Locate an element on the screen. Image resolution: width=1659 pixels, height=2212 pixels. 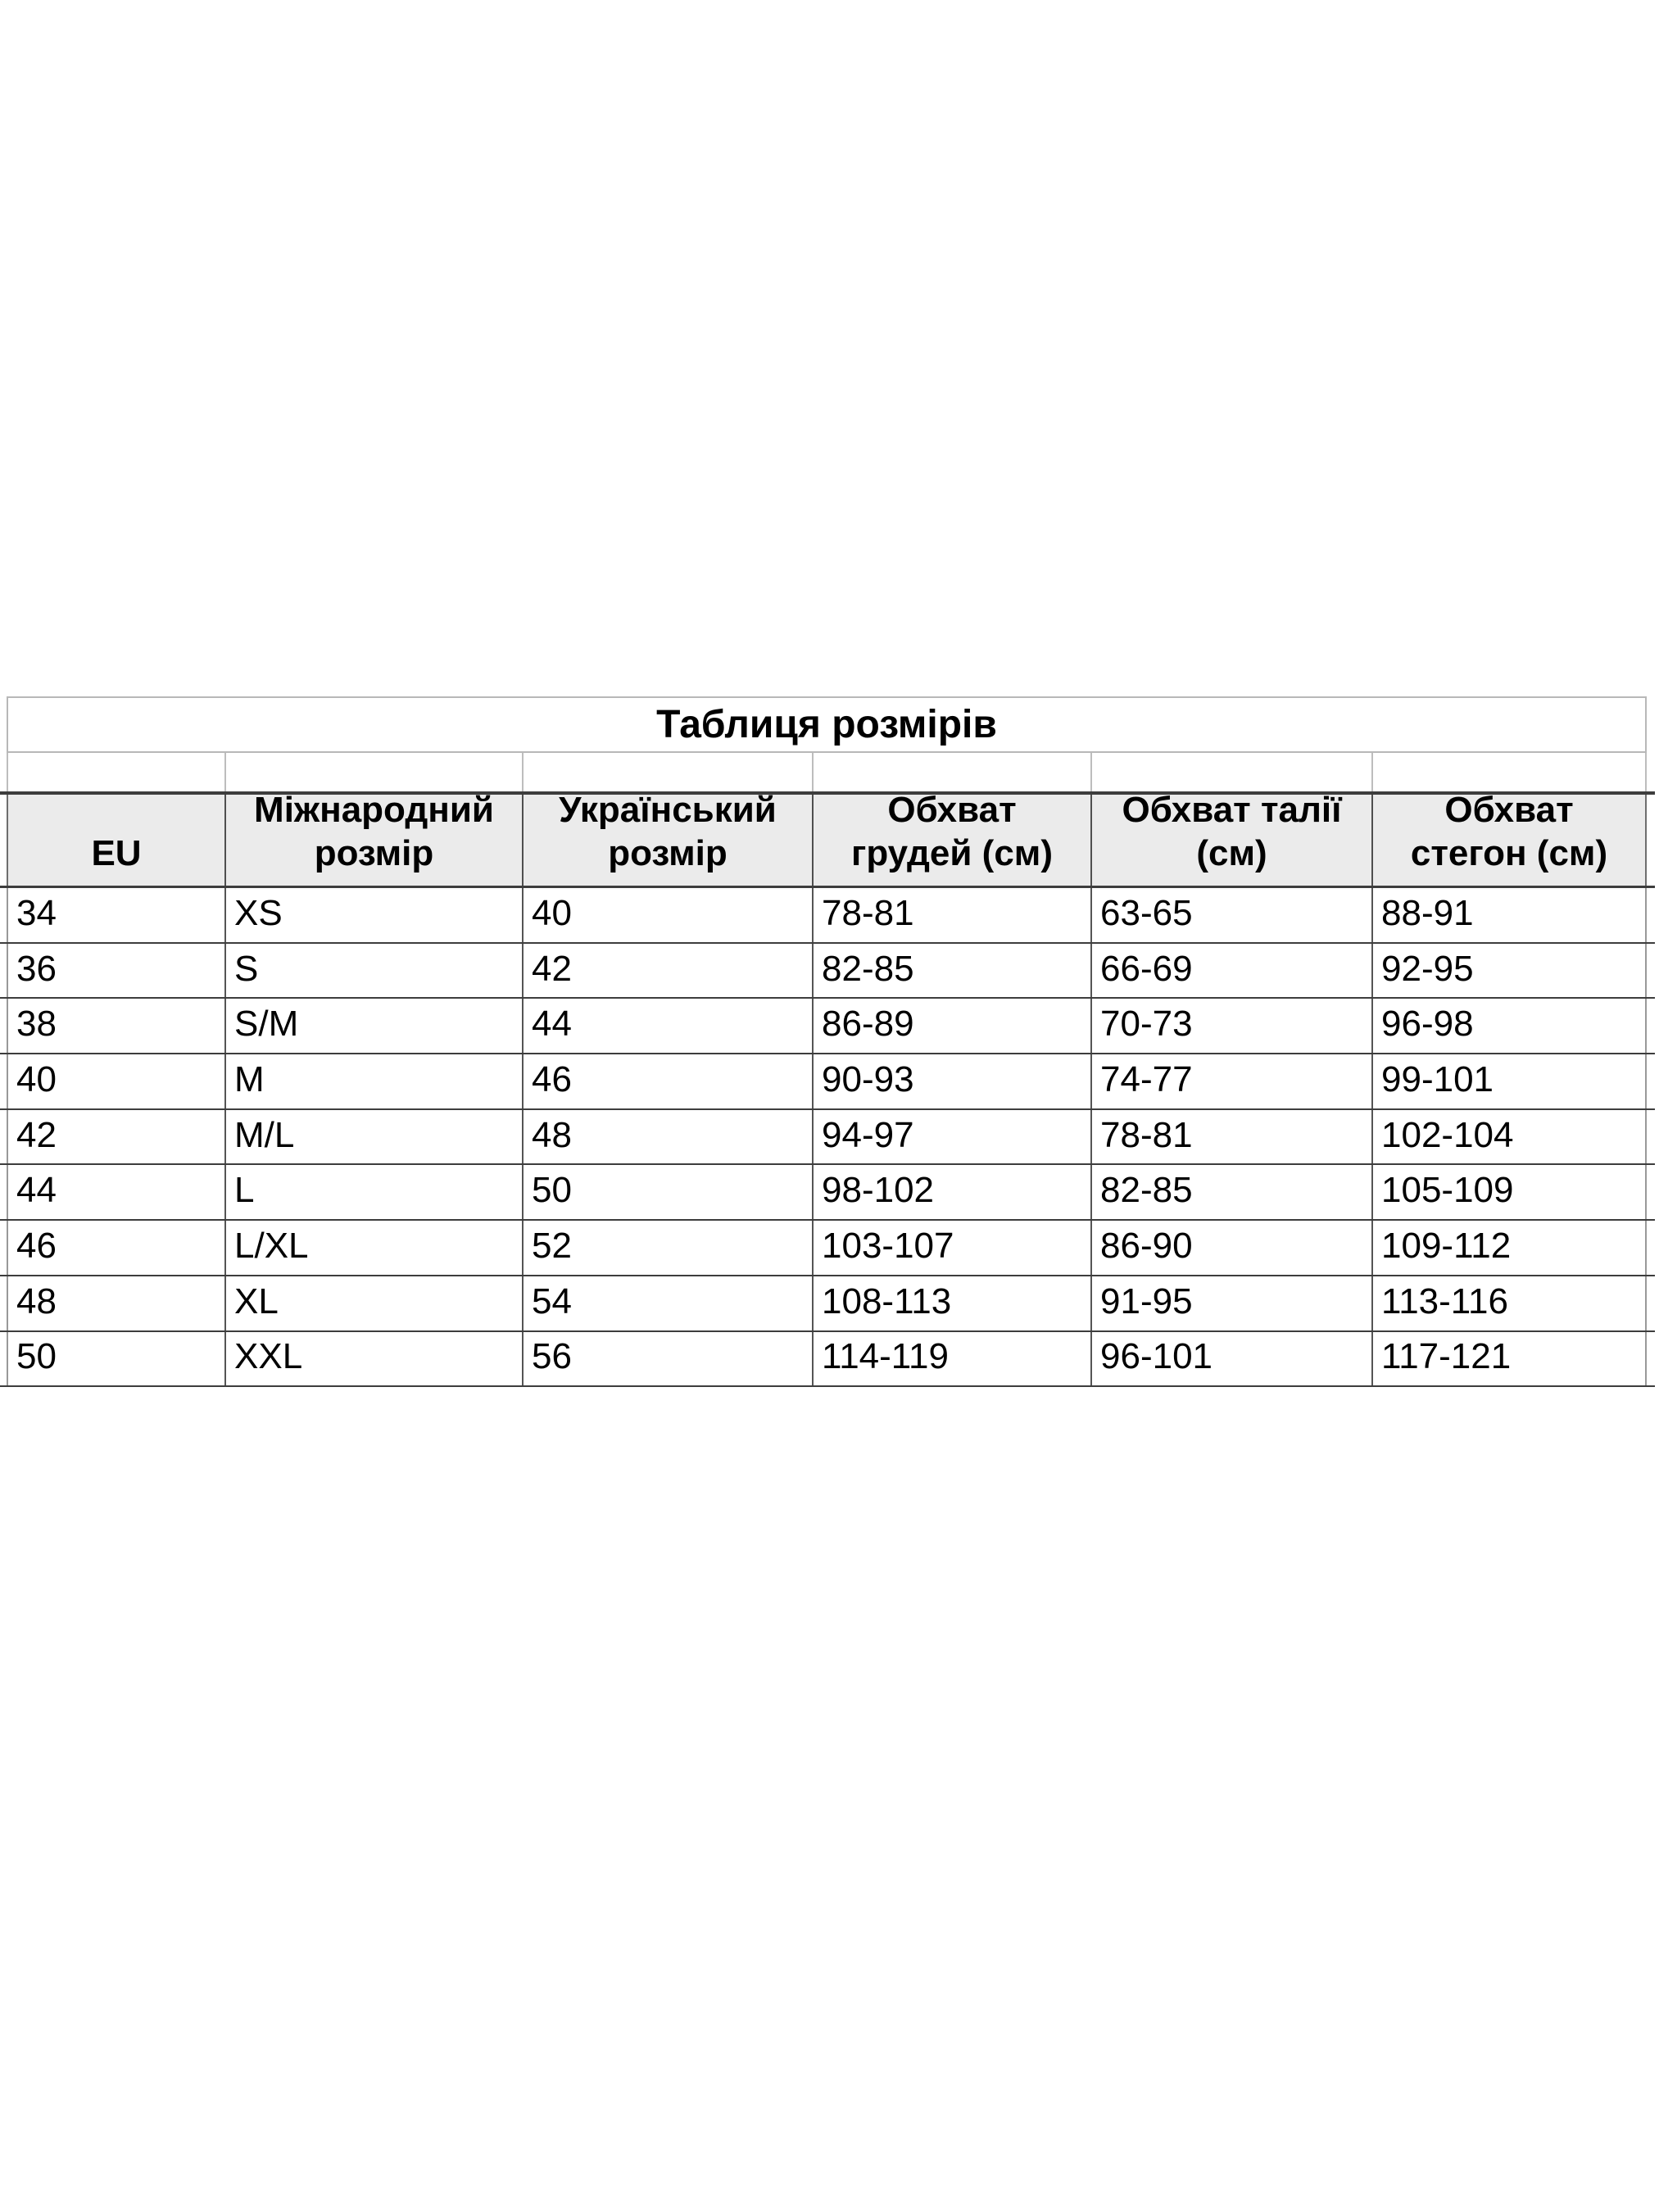
table-cell: 88-91 is located at coordinates (1509, 915).